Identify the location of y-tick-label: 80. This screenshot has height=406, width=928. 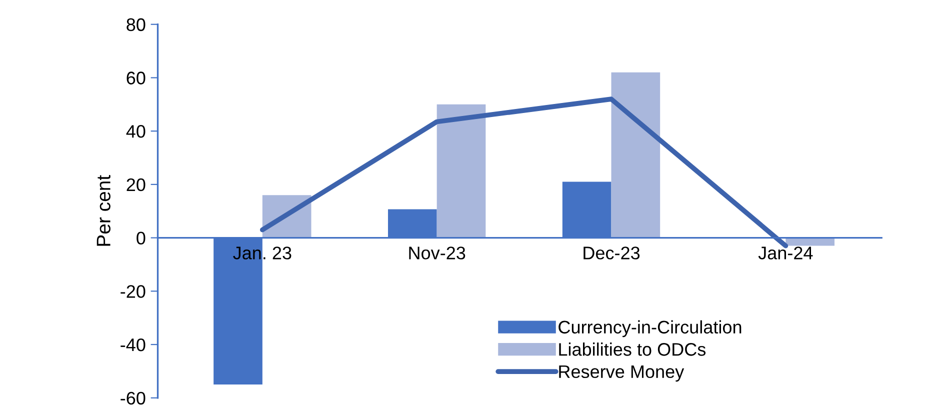
(136, 25).